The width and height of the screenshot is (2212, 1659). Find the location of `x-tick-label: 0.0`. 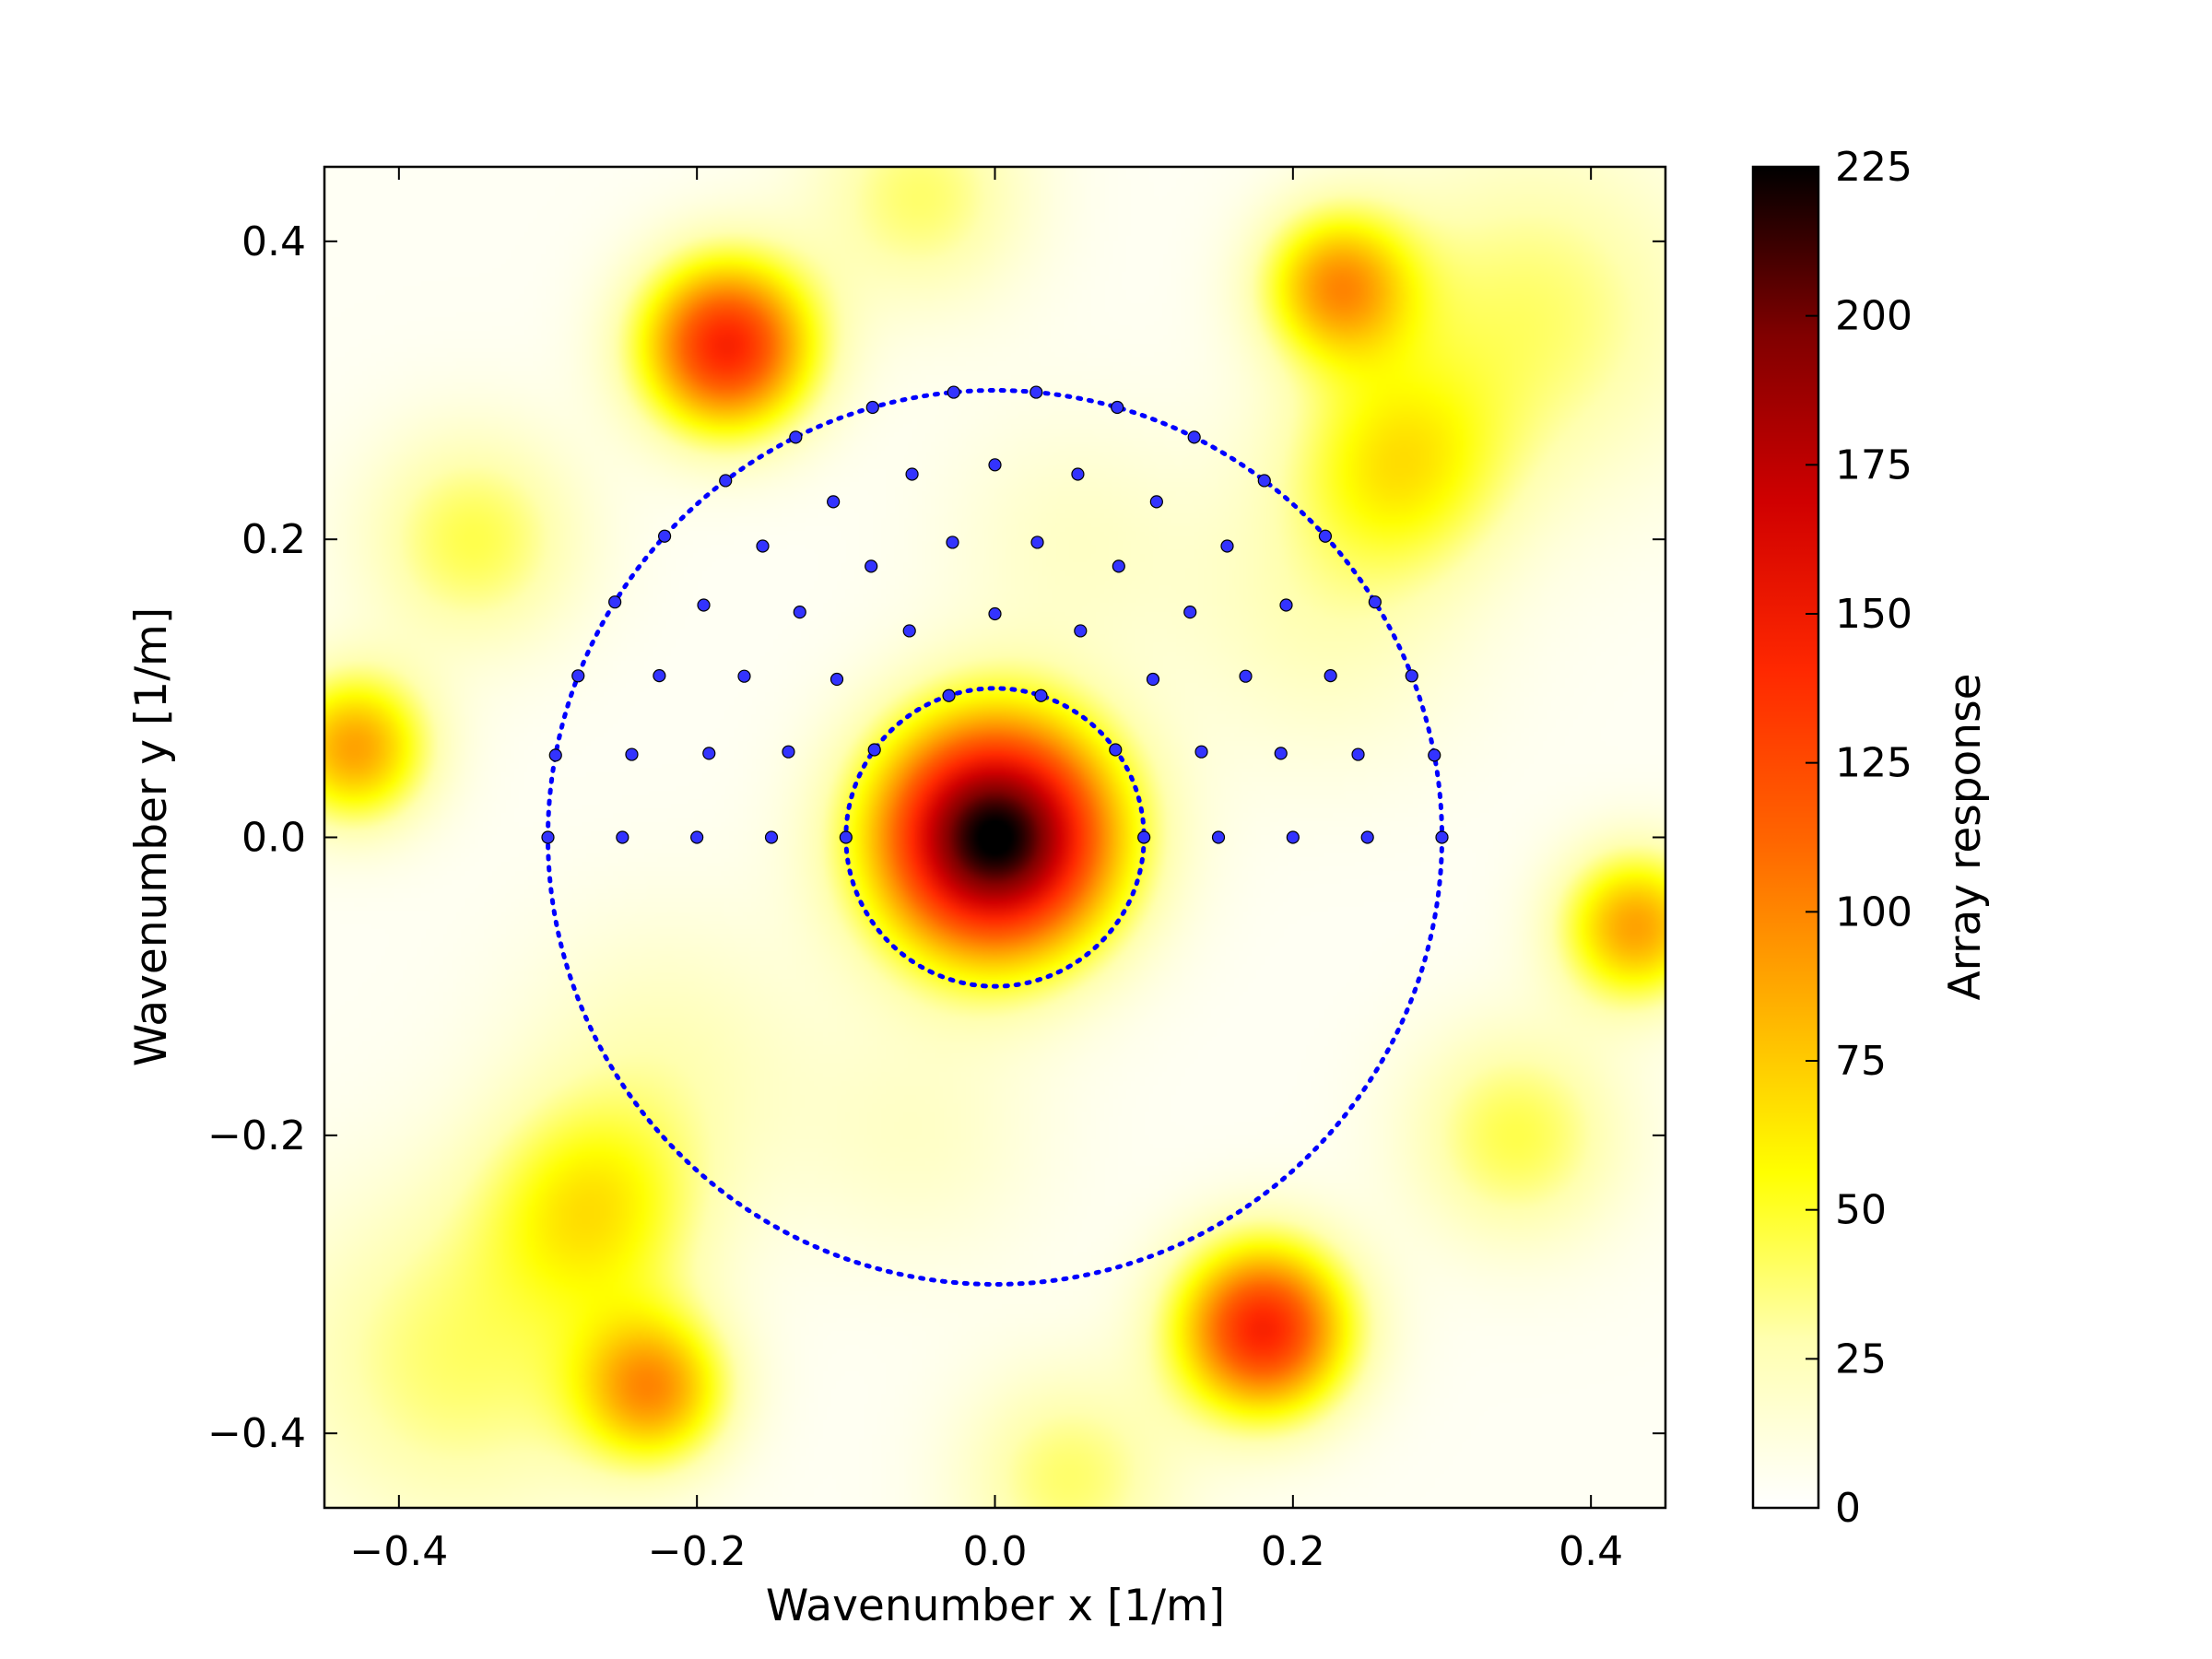

x-tick-label: 0.0 is located at coordinates (995, 1551).